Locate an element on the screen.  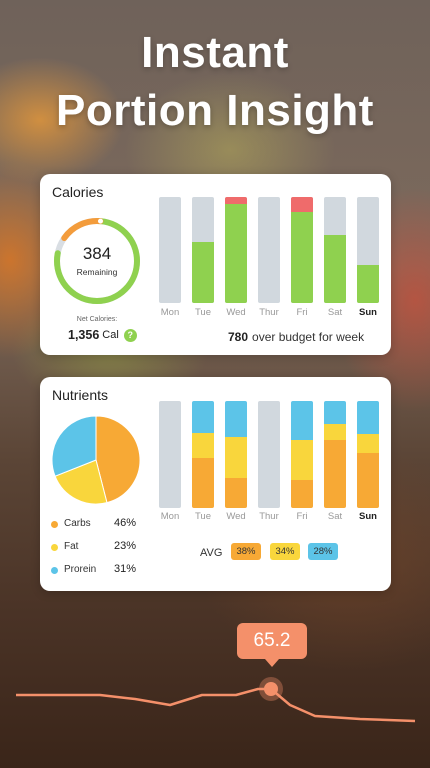
average-badge: 34% is located at coordinates (285, 551).